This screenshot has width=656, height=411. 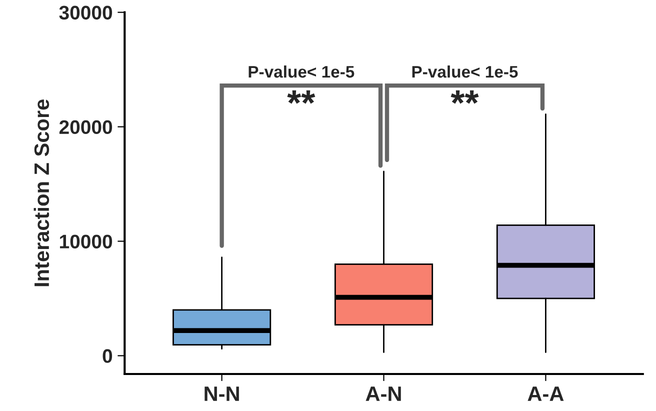 What do you see at coordinates (85, 127) in the screenshot?
I see `y-tick-label: 20000` at bounding box center [85, 127].